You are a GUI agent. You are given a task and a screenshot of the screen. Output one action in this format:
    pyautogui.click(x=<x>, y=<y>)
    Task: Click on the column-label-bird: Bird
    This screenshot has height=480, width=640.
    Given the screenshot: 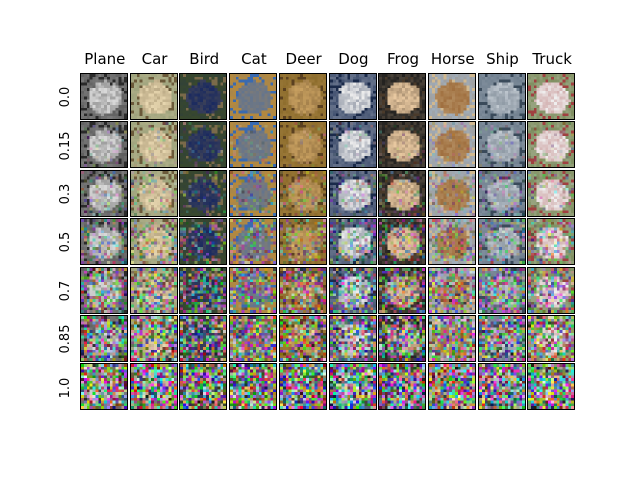 What is the action you would take?
    pyautogui.click(x=204, y=59)
    